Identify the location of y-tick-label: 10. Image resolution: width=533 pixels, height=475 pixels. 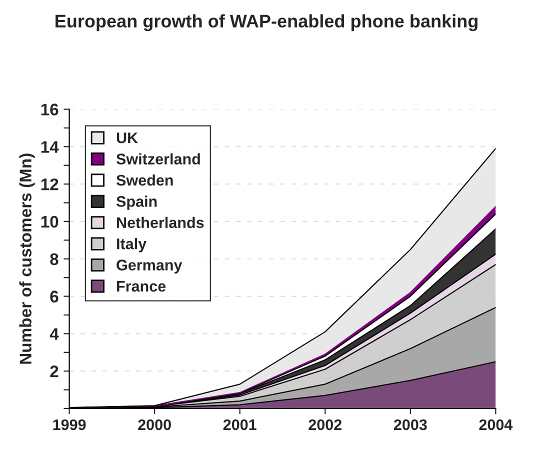
(49, 222).